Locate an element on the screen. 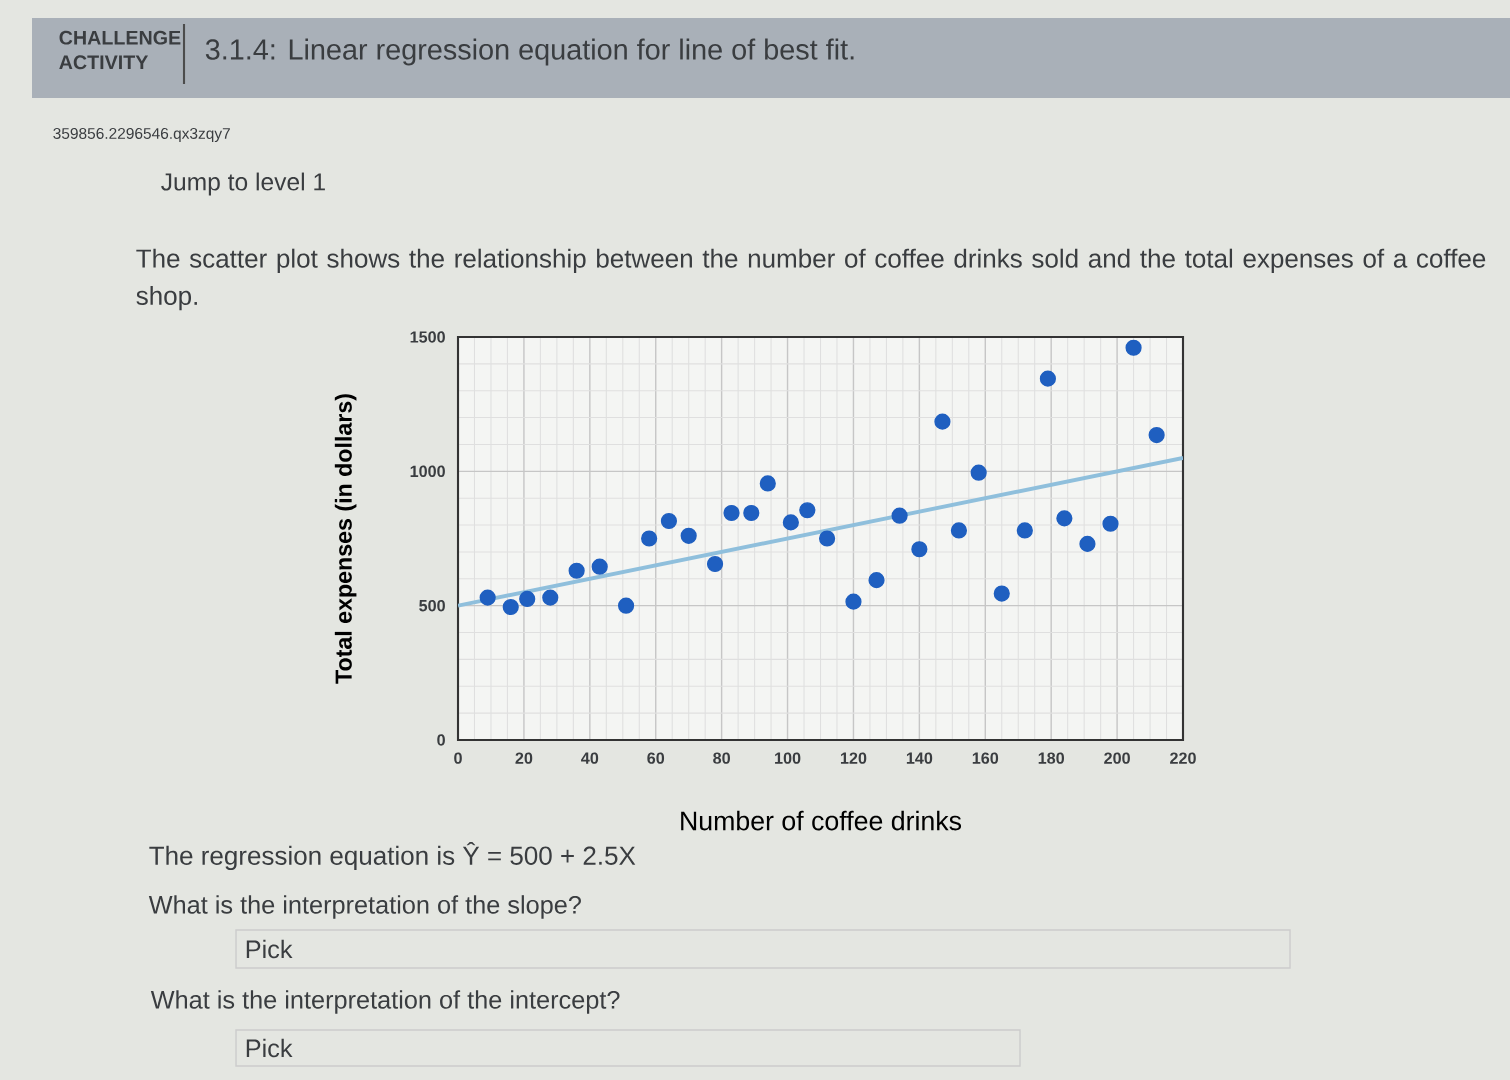 The height and width of the screenshot is (1080, 1510). y-tick-label: 1000 is located at coordinates (427, 471).